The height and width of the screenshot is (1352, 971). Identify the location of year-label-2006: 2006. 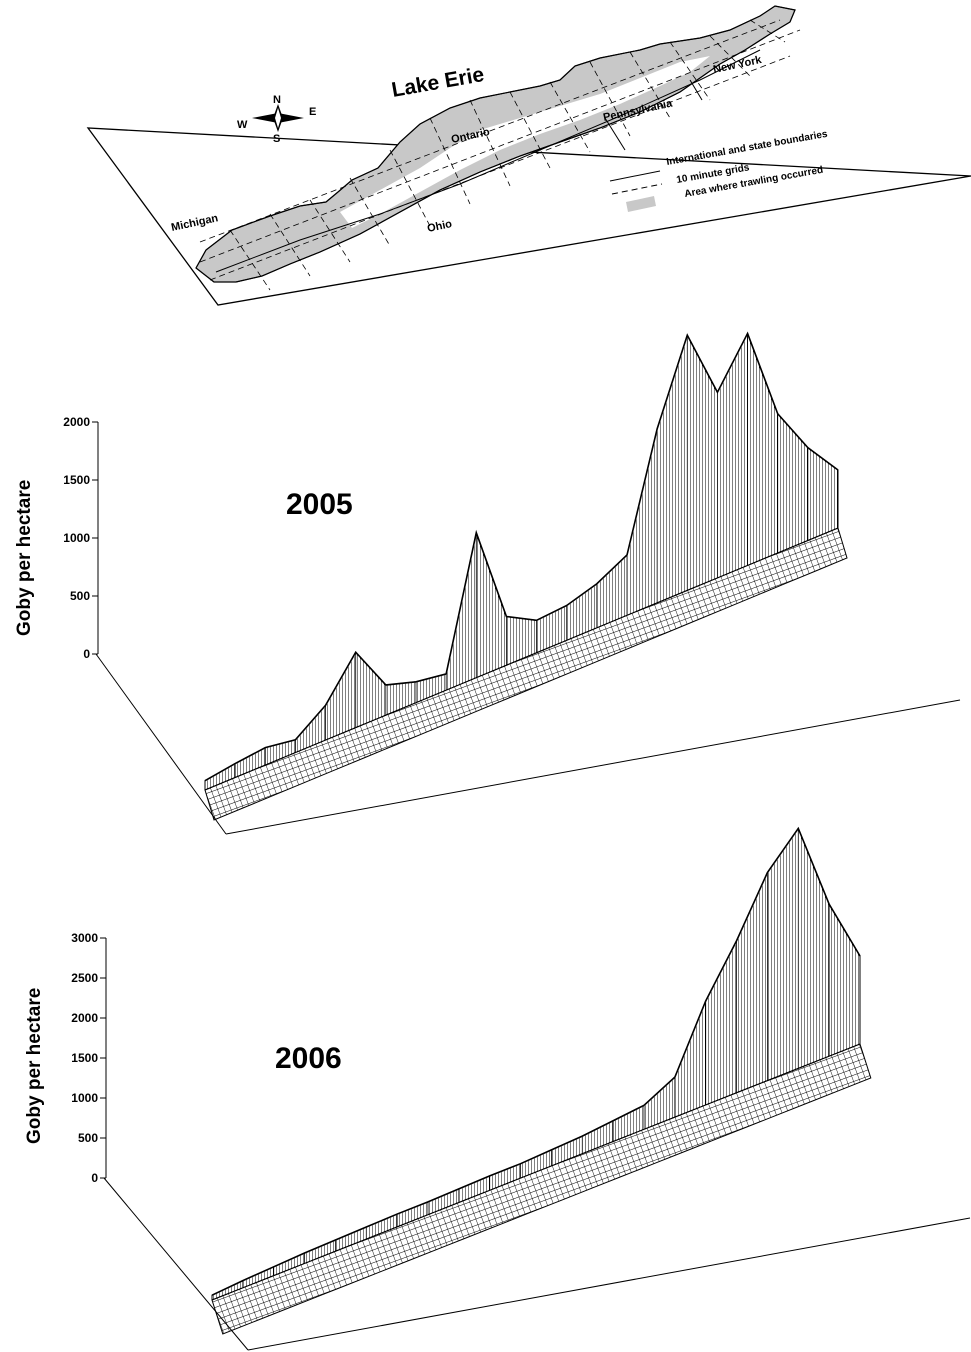
(308, 1058).